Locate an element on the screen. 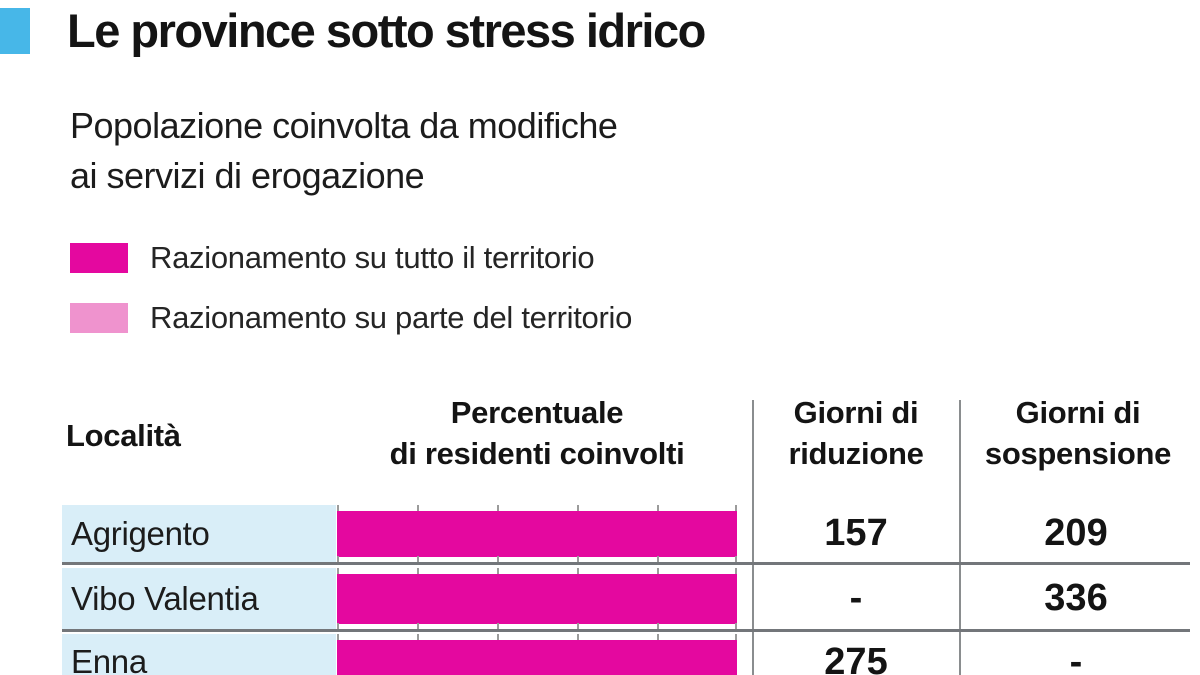 The width and height of the screenshot is (1200, 675). location-name: Vibo Valentia is located at coordinates (165, 598).